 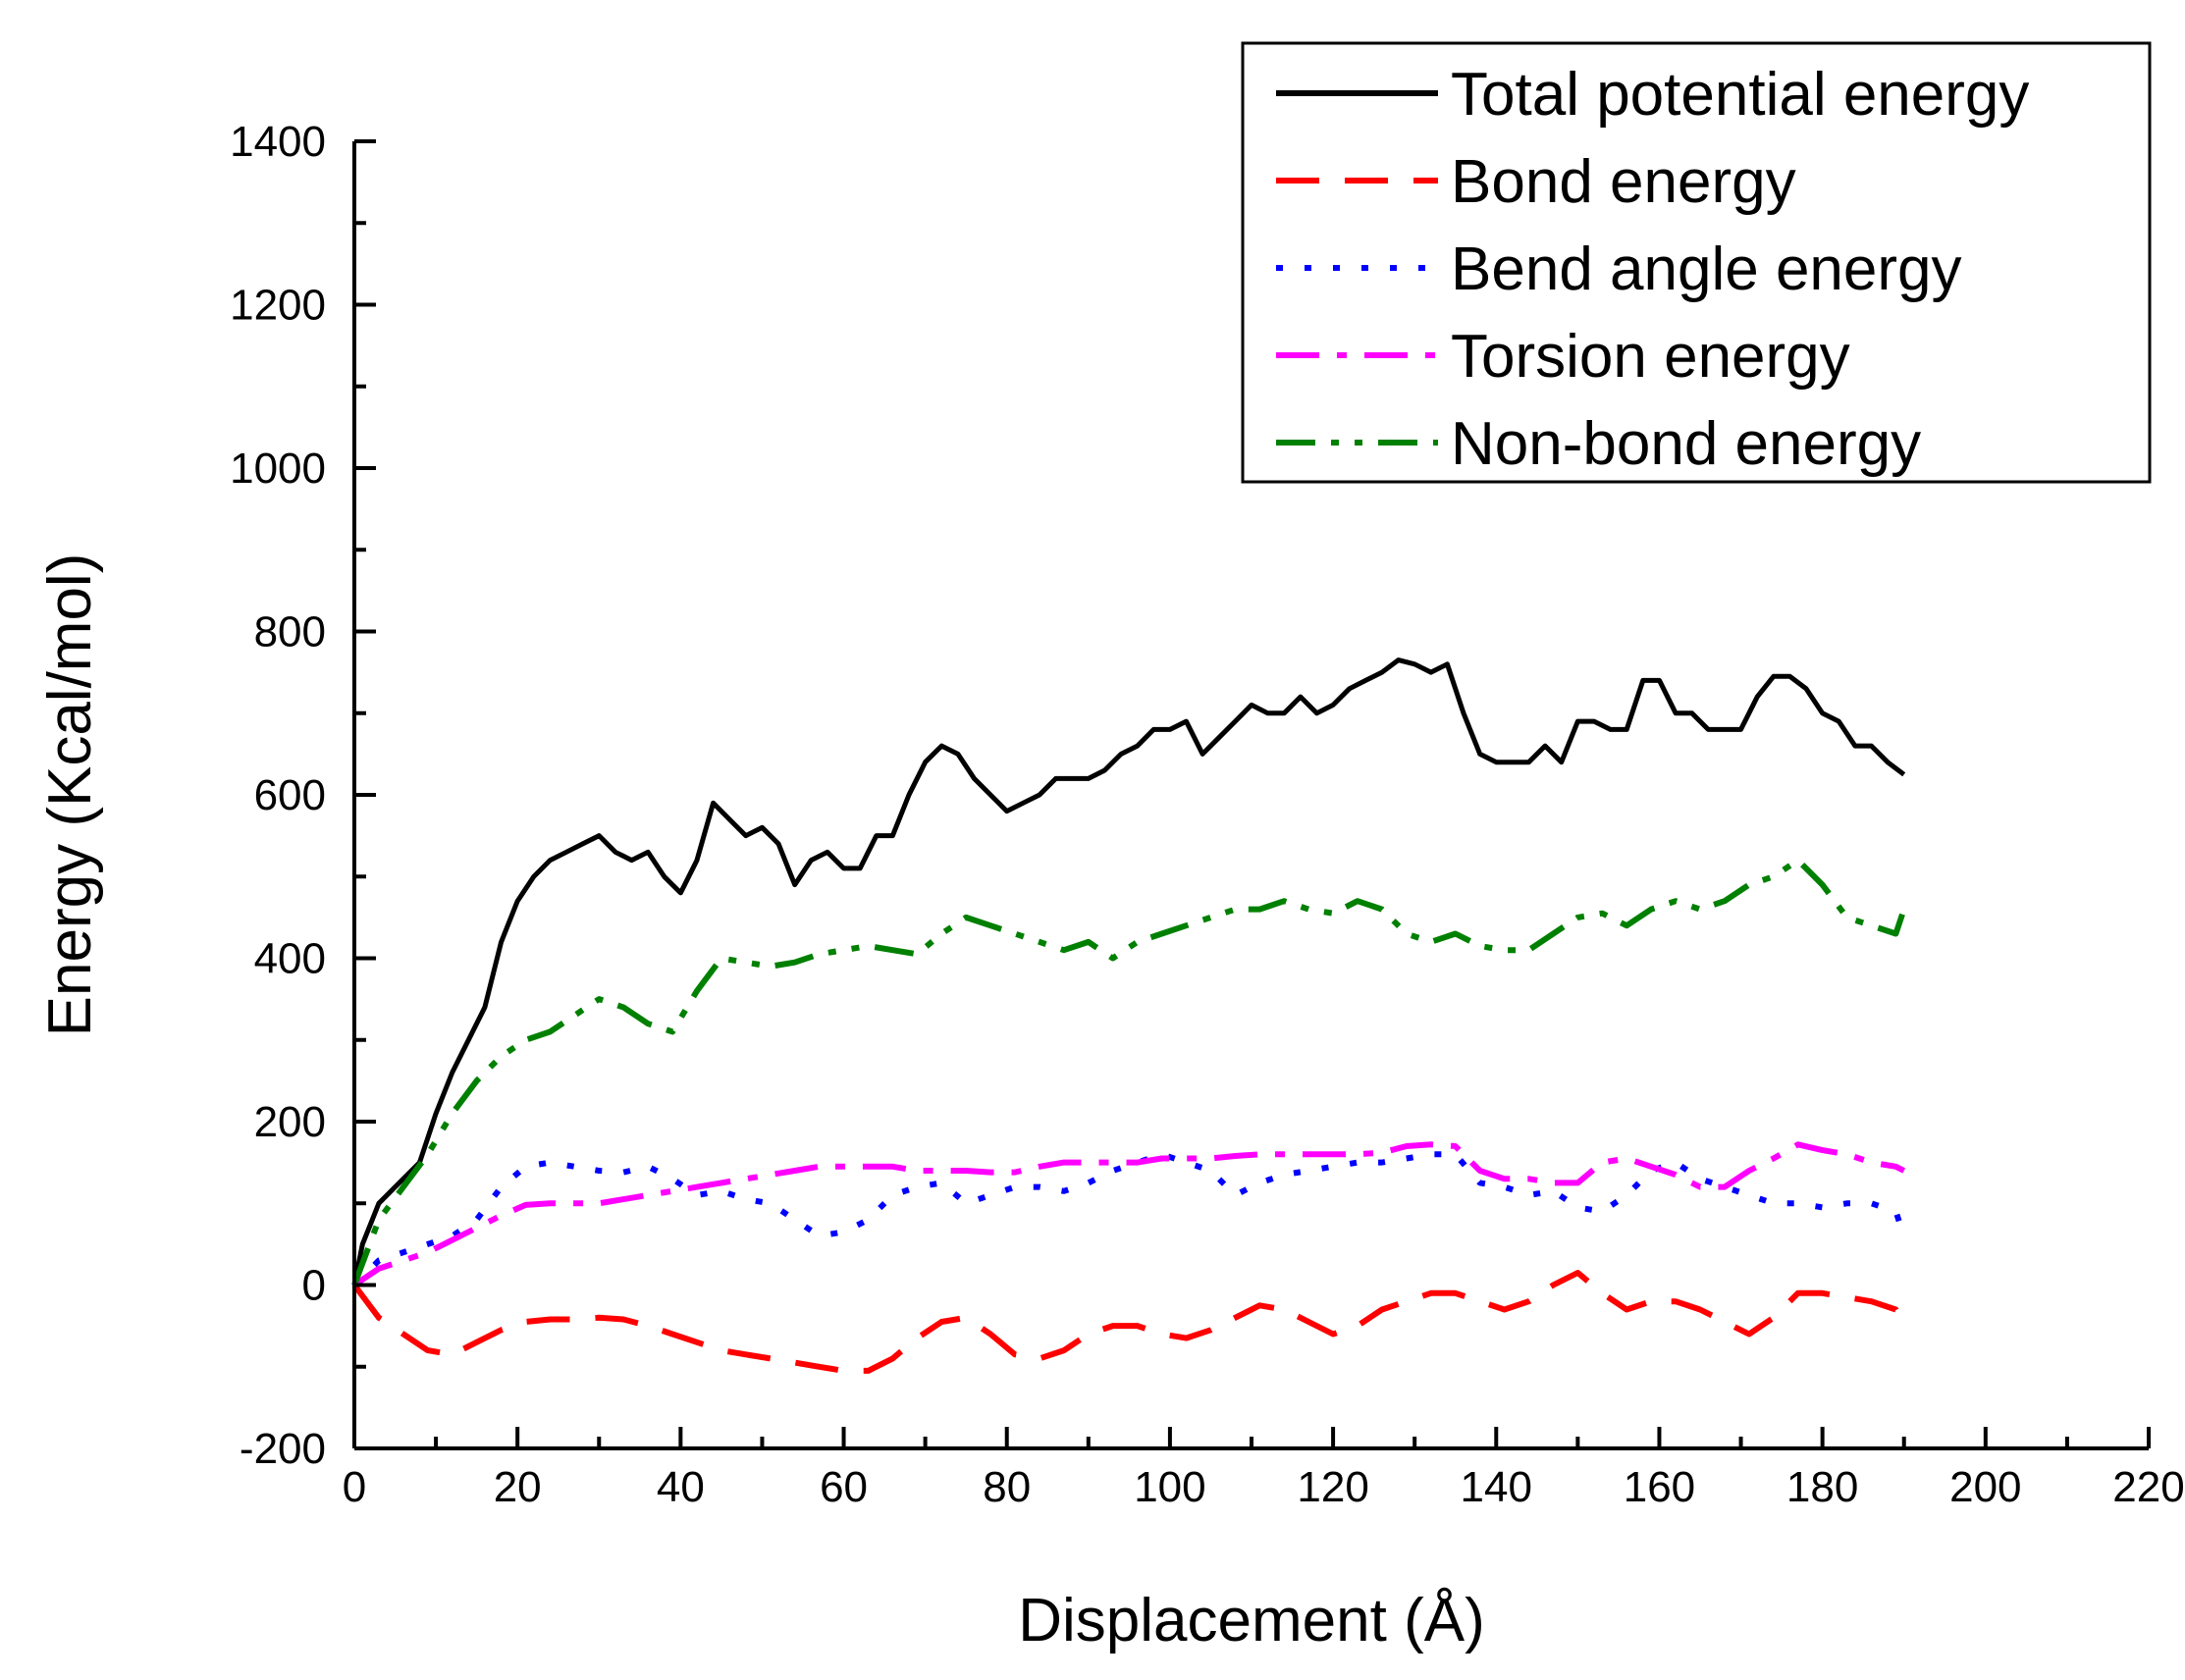 What do you see at coordinates (1686, 444) in the screenshot?
I see `legend-label: Non-bond energy` at bounding box center [1686, 444].